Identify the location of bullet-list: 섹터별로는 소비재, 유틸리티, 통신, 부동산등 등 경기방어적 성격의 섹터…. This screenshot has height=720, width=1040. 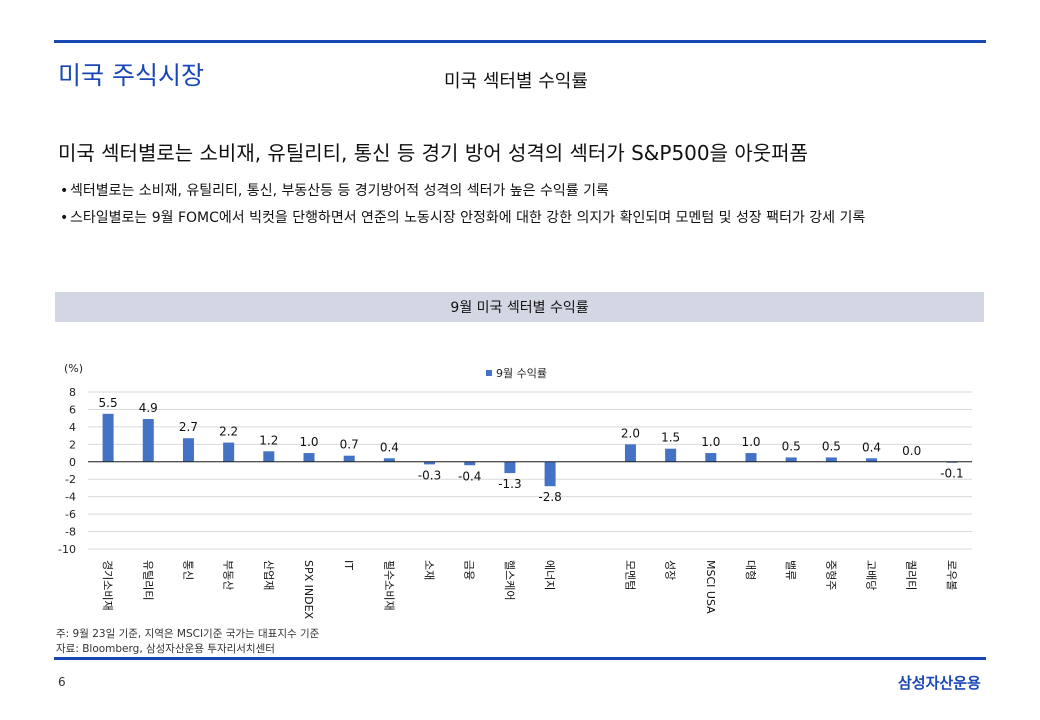
(462, 205).